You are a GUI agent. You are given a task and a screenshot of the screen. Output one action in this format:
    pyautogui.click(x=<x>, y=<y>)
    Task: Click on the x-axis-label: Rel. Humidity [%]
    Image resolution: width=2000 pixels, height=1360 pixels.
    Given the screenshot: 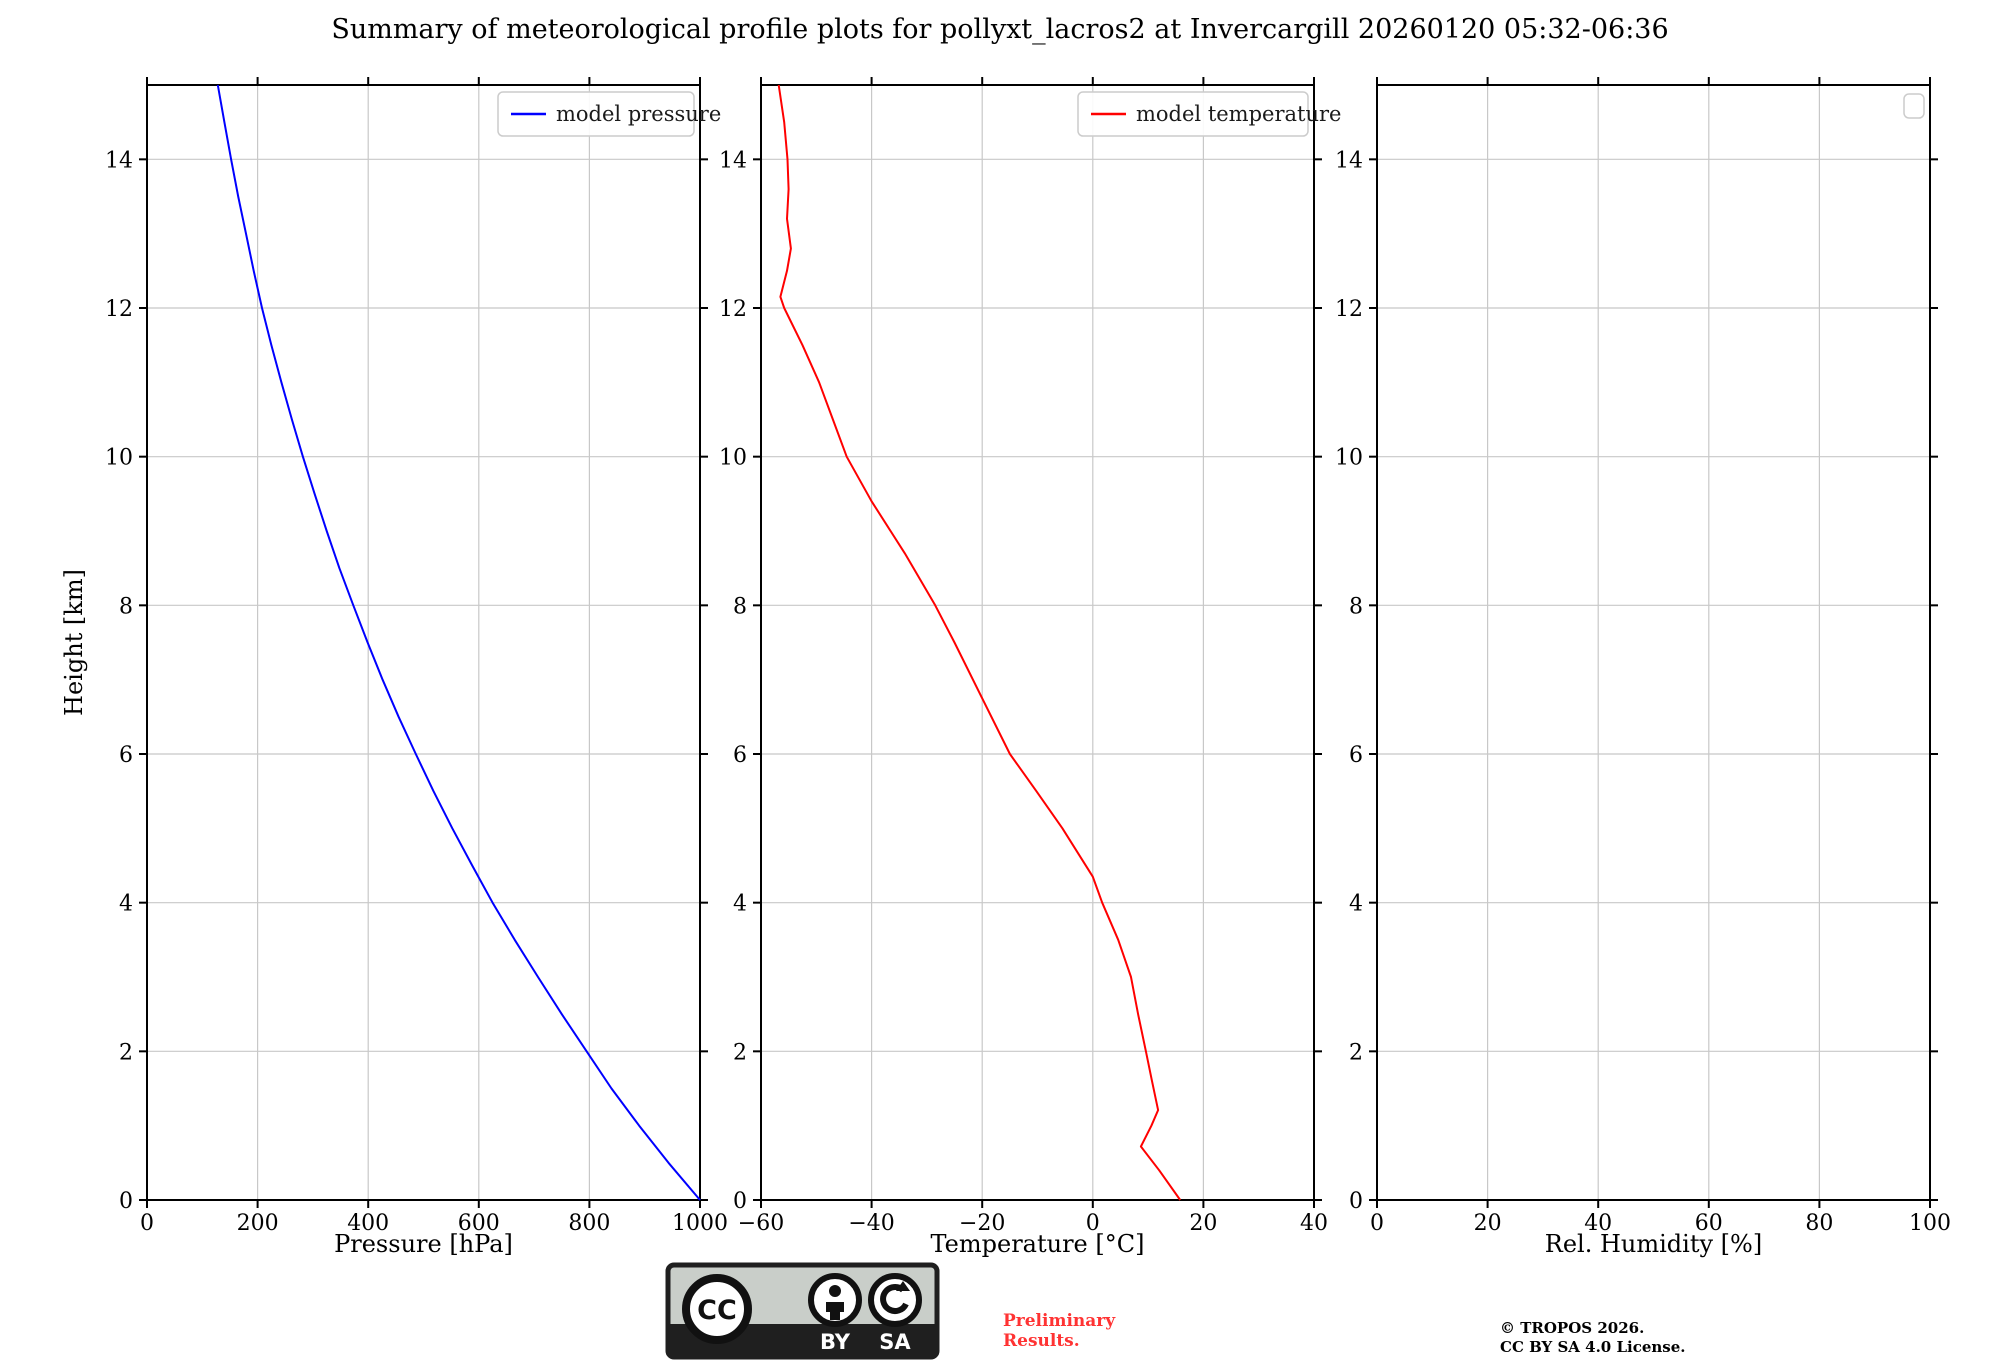 What is the action you would take?
    pyautogui.click(x=1653, y=1244)
    